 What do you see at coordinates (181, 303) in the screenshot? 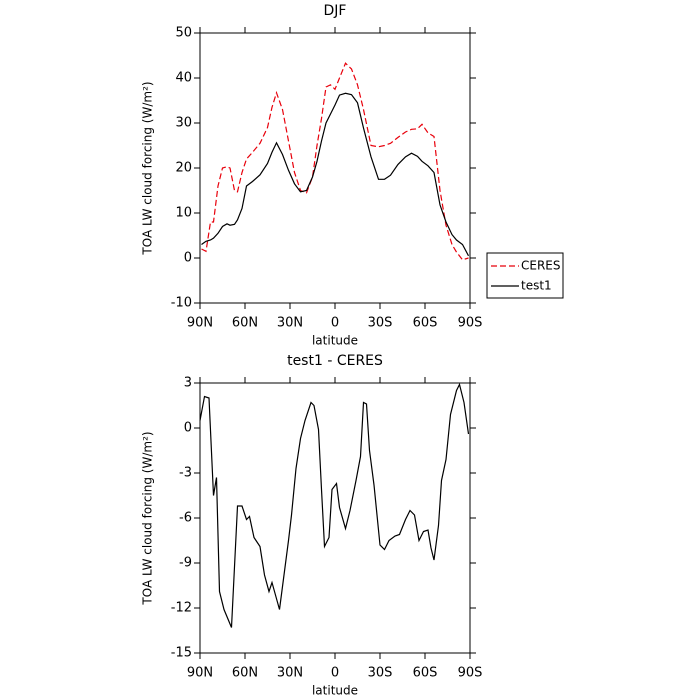
I see `y-tick-label: -10` at bounding box center [181, 303].